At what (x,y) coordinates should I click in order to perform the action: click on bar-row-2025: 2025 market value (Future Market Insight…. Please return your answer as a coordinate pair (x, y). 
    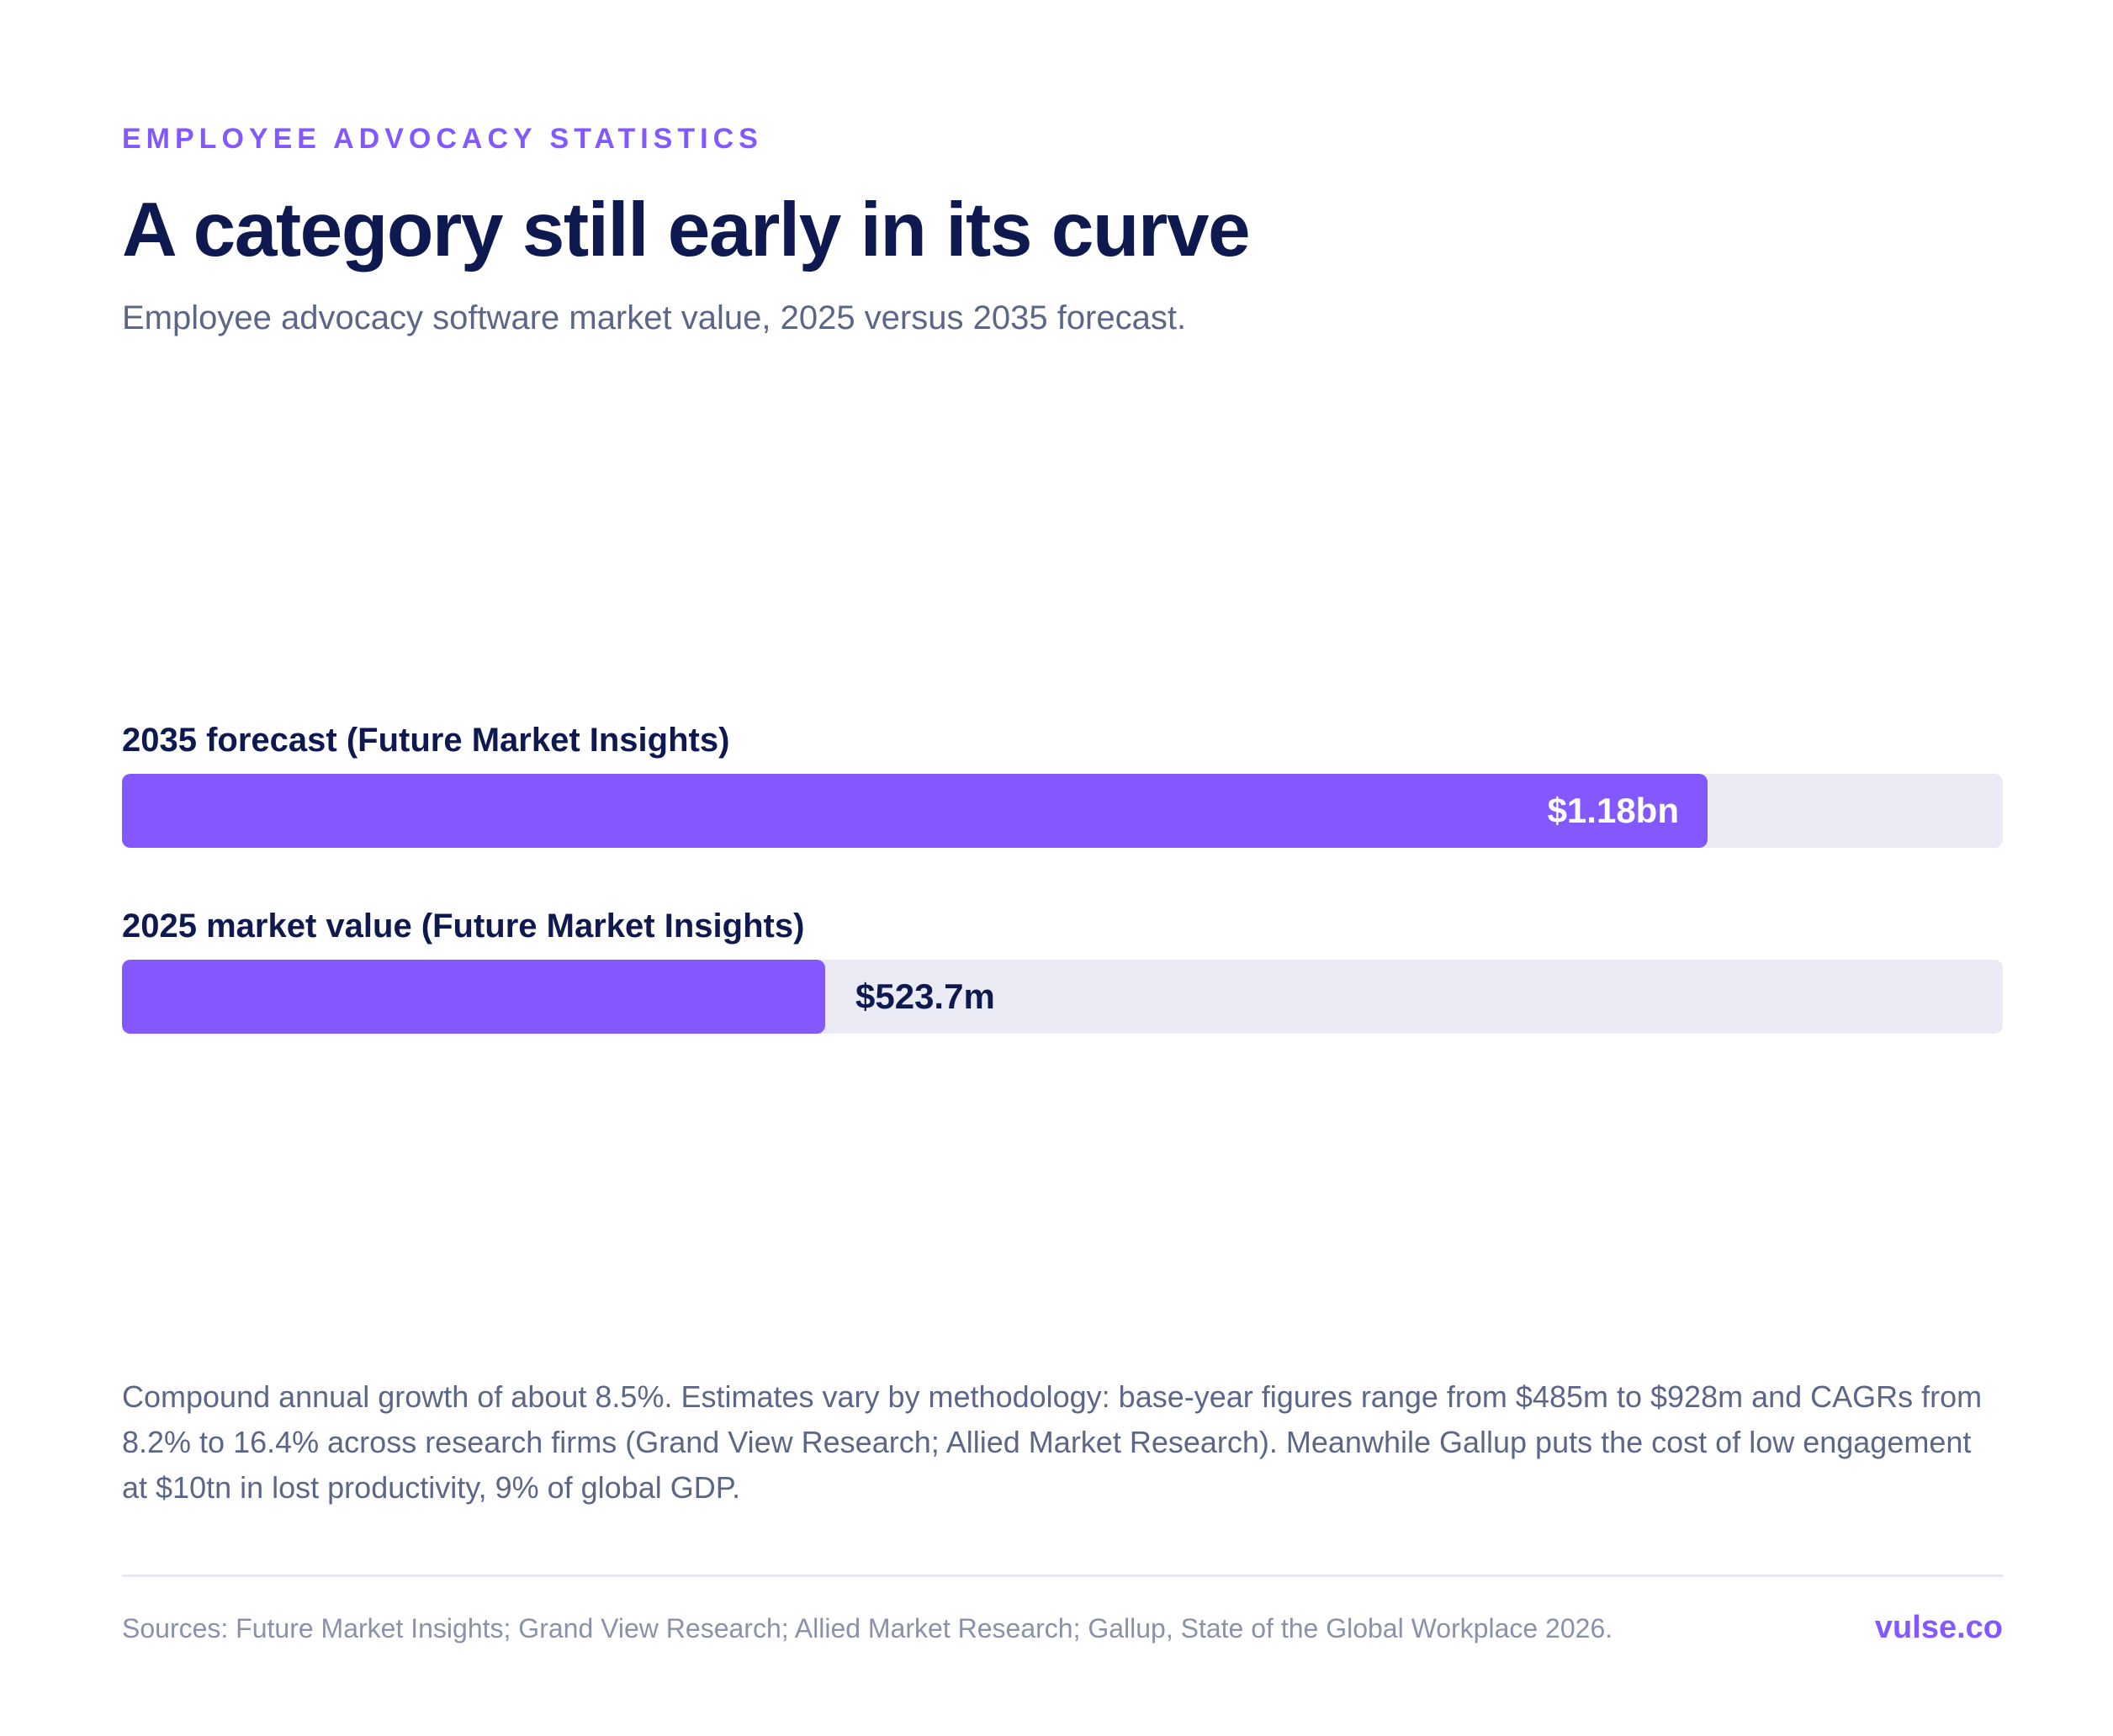
    Looking at the image, I should click on (1062, 968).